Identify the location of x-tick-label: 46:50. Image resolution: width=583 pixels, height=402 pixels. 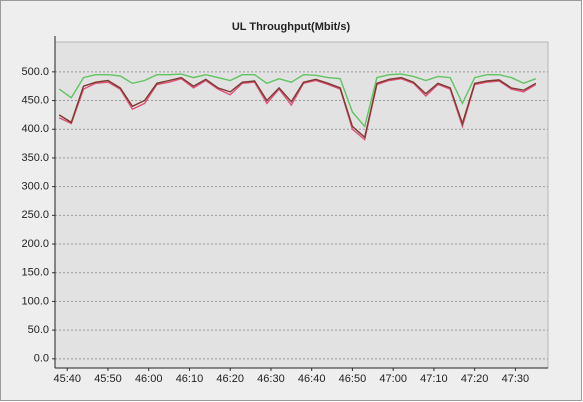
(353, 379).